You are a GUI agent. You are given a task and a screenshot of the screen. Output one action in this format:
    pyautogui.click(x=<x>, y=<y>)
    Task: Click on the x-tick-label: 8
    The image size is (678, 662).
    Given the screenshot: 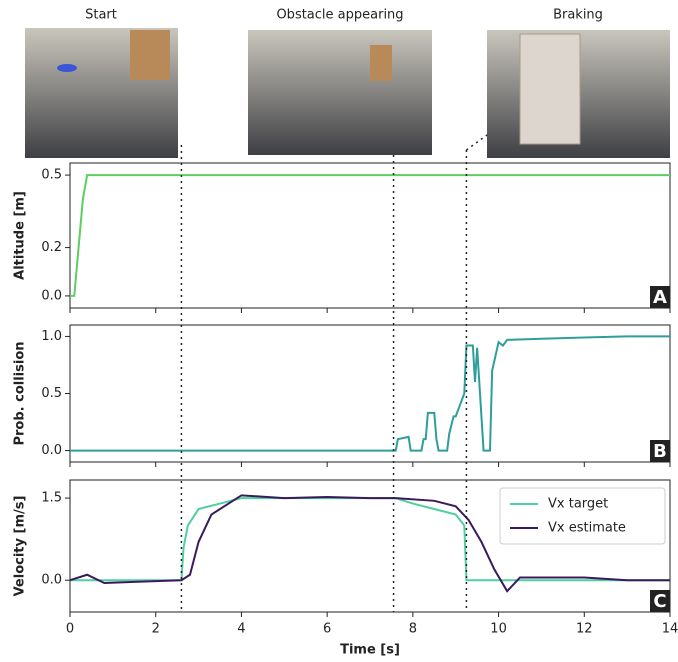 What is the action you would take?
    pyautogui.click(x=413, y=629)
    